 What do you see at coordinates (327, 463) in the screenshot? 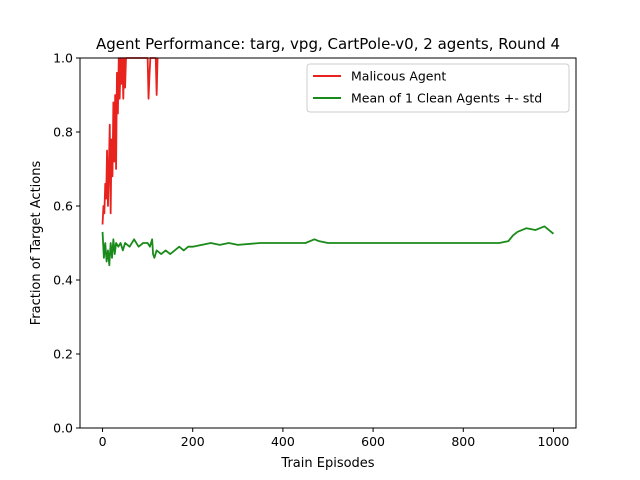
I see `x-axis-label: Train Episodes` at bounding box center [327, 463].